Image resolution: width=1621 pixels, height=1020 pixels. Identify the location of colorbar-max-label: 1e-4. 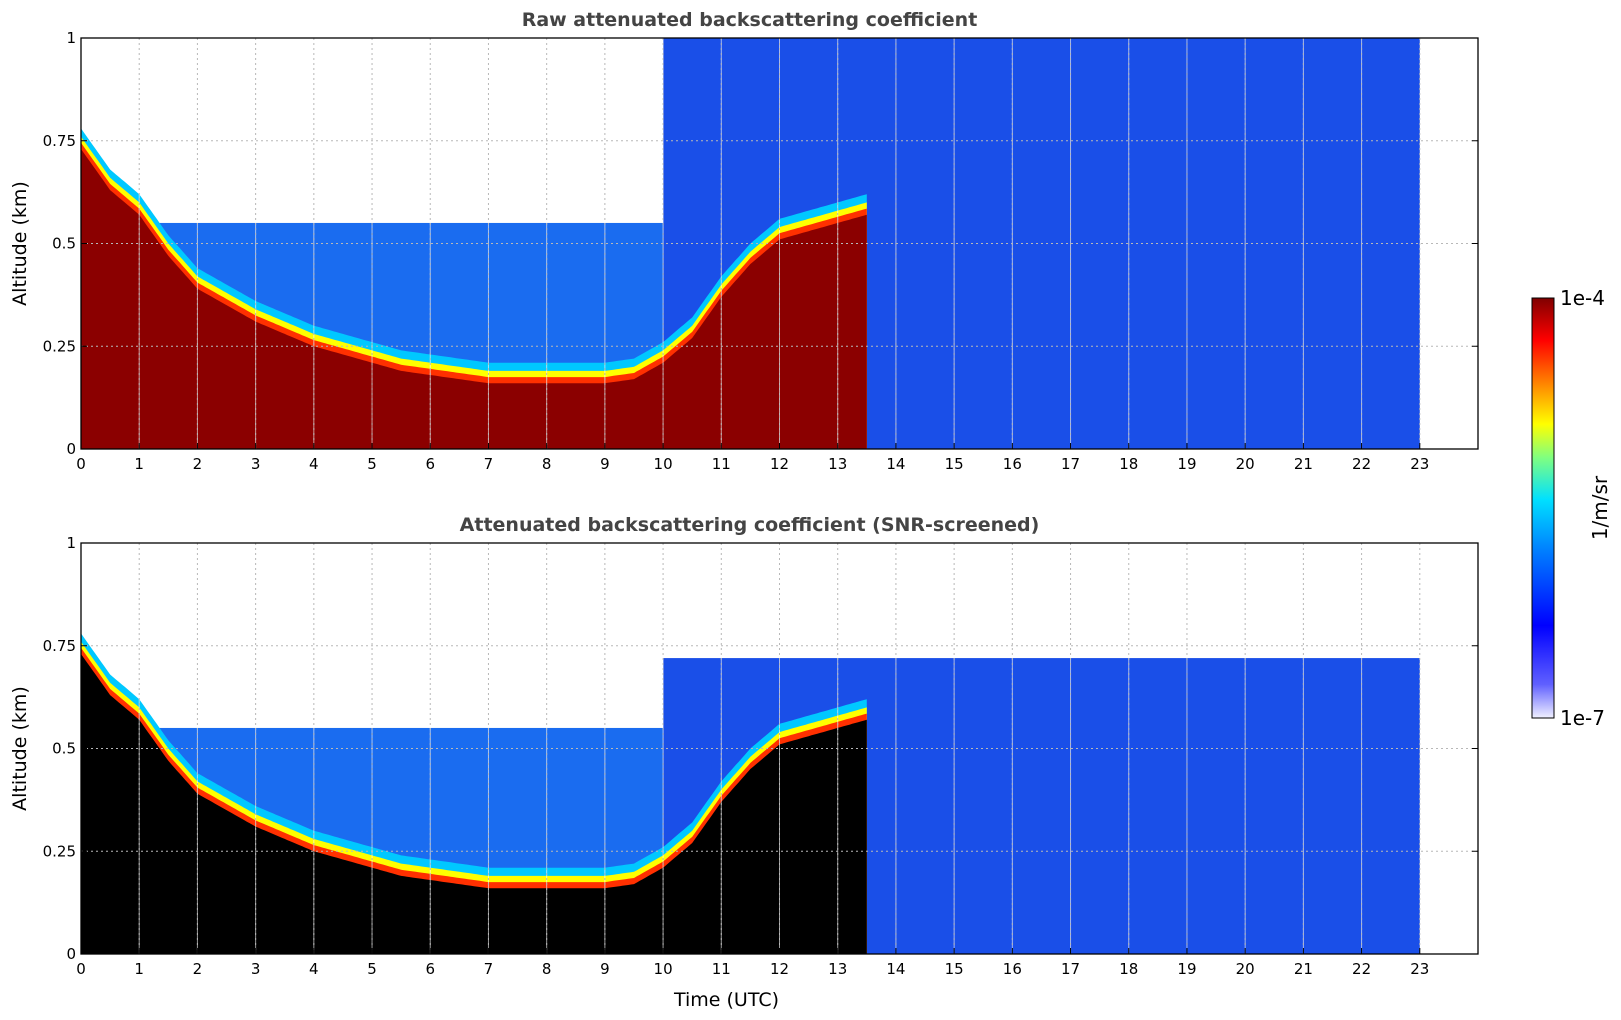
(1582, 298).